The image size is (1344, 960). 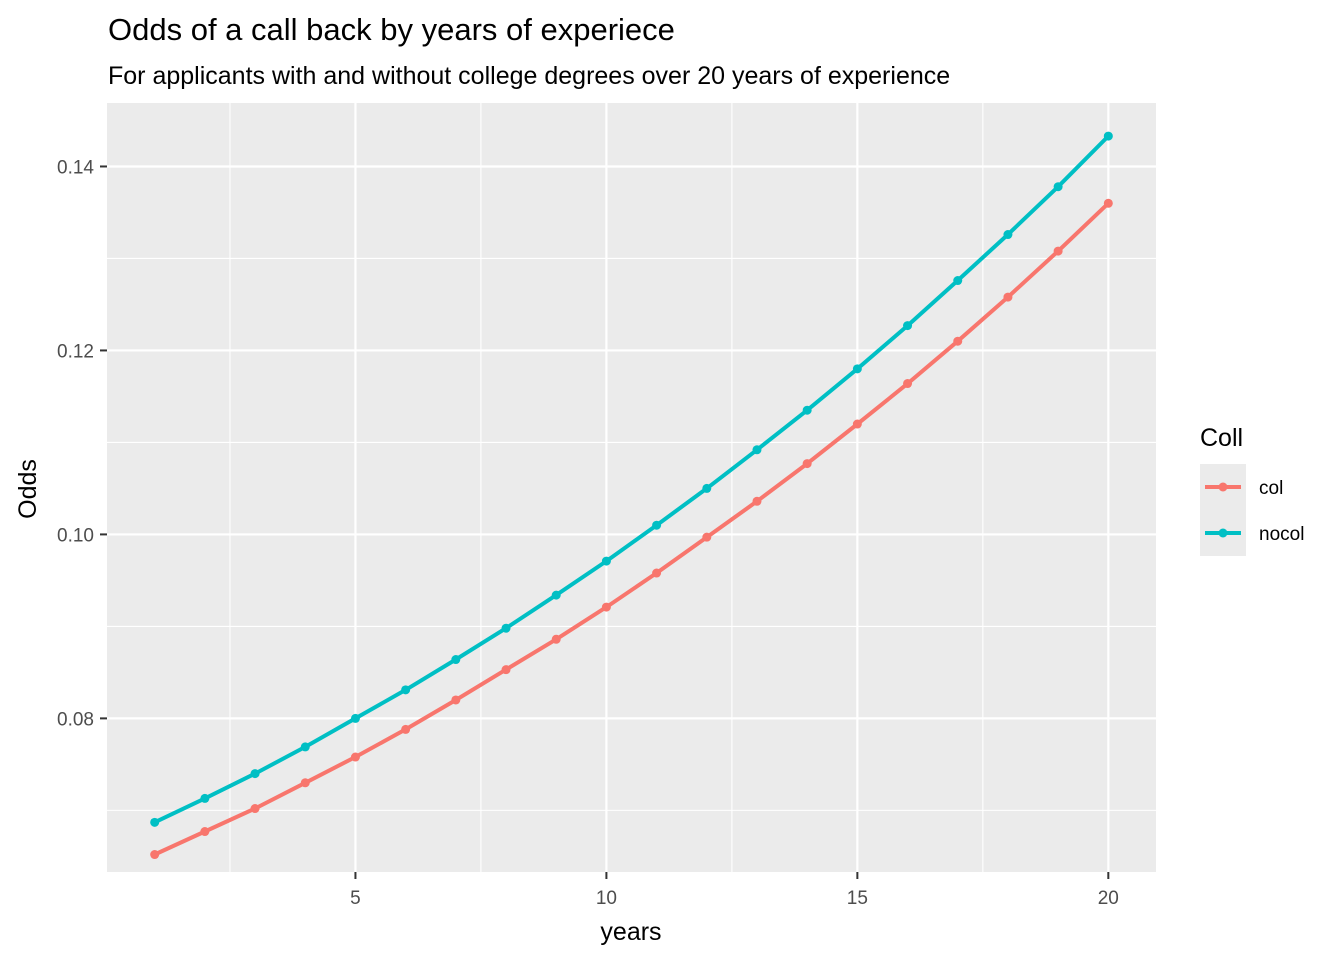 What do you see at coordinates (75, 443) in the screenshot?
I see `y-tick-labels: 0.08 0.10 0.12 0.14` at bounding box center [75, 443].